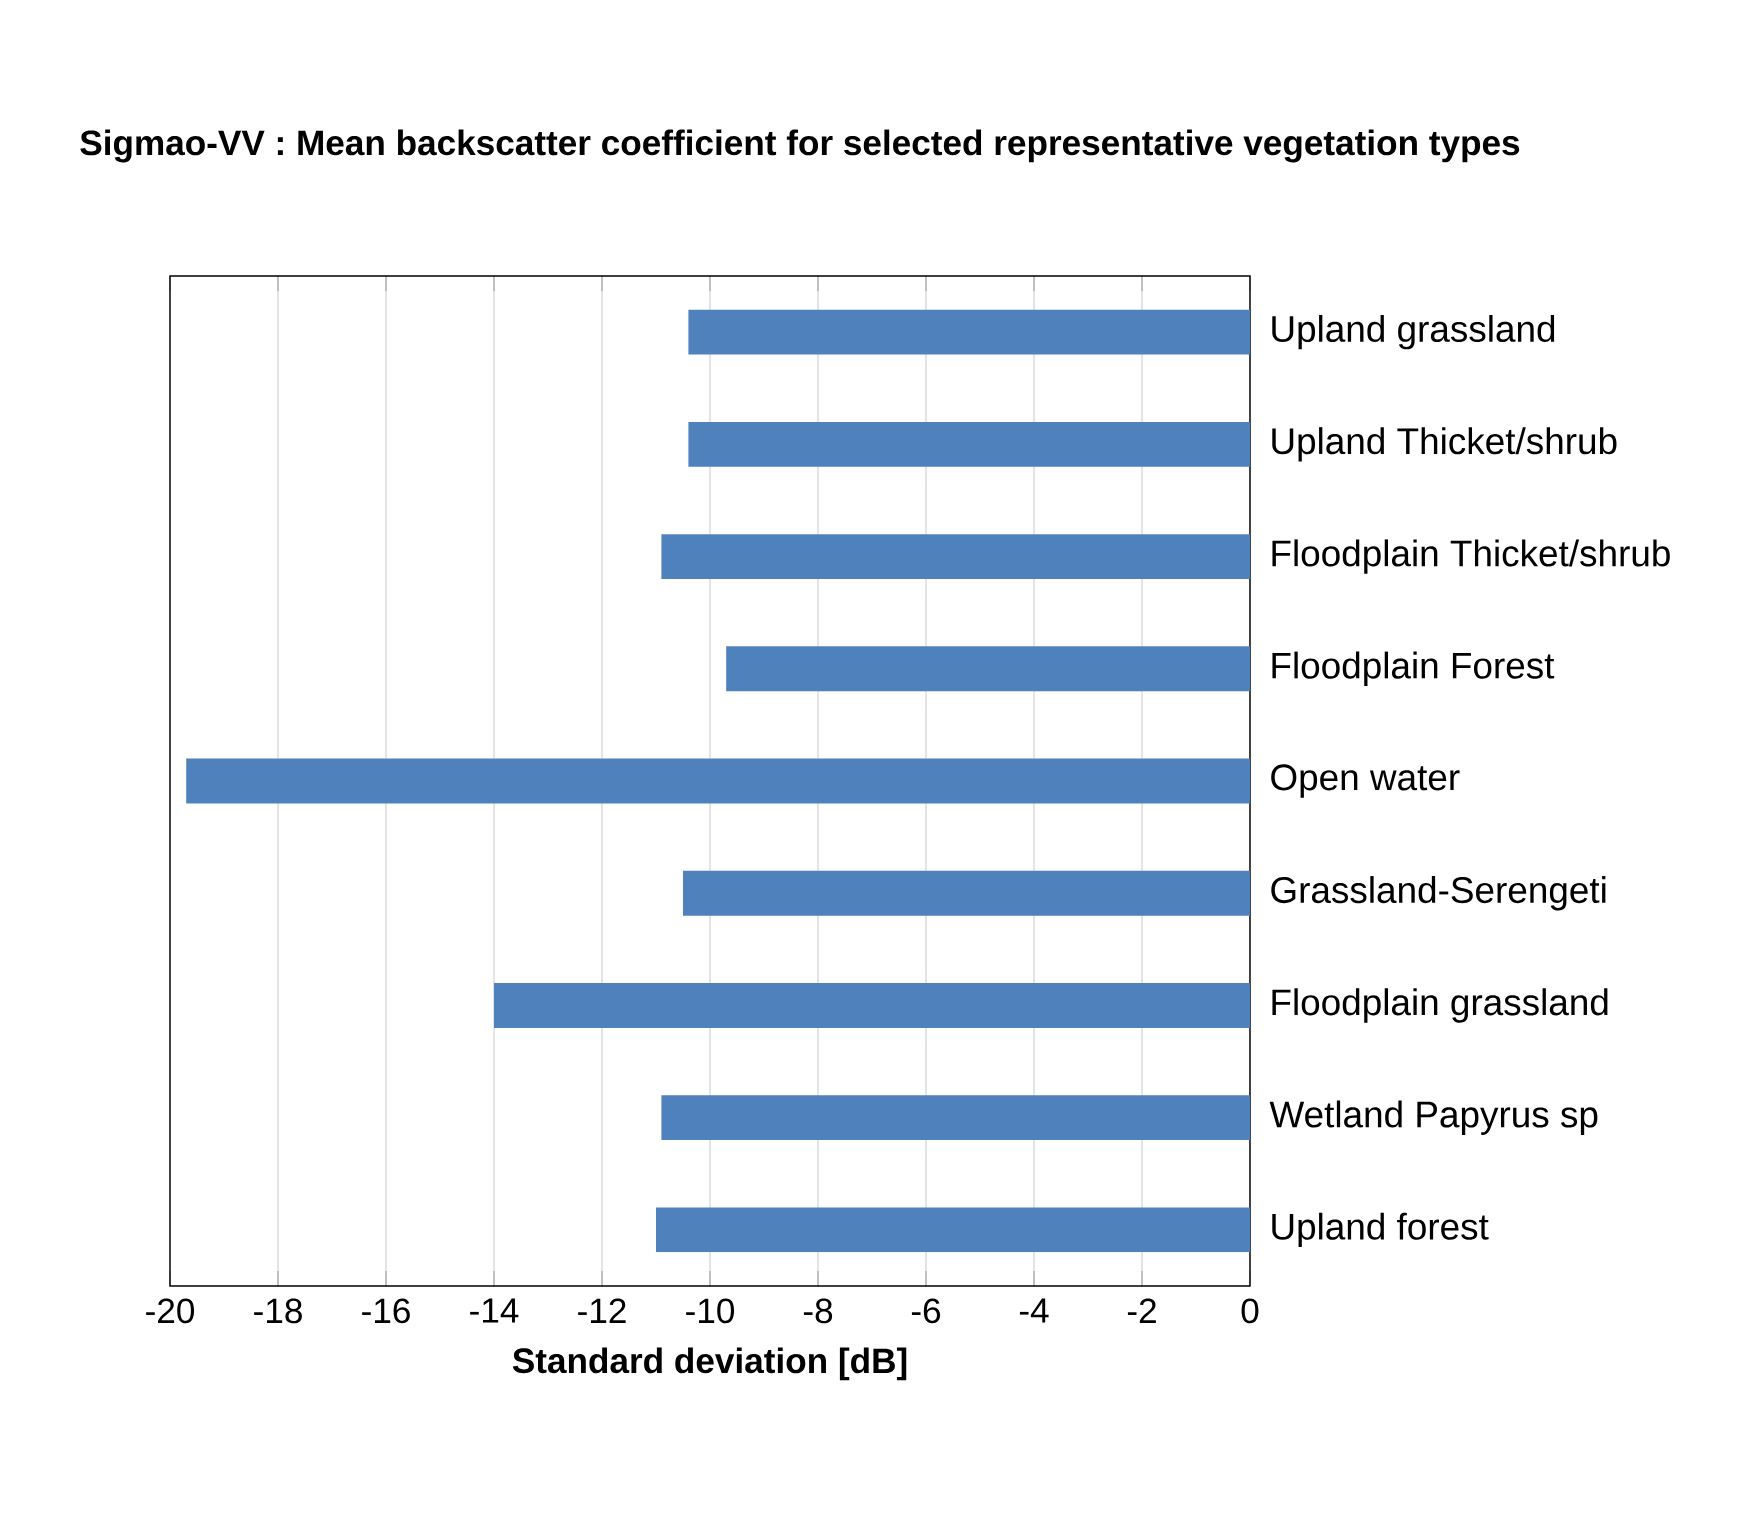  What do you see at coordinates (1380, 1230) in the screenshot?
I see `y-tick-label: Upland forest` at bounding box center [1380, 1230].